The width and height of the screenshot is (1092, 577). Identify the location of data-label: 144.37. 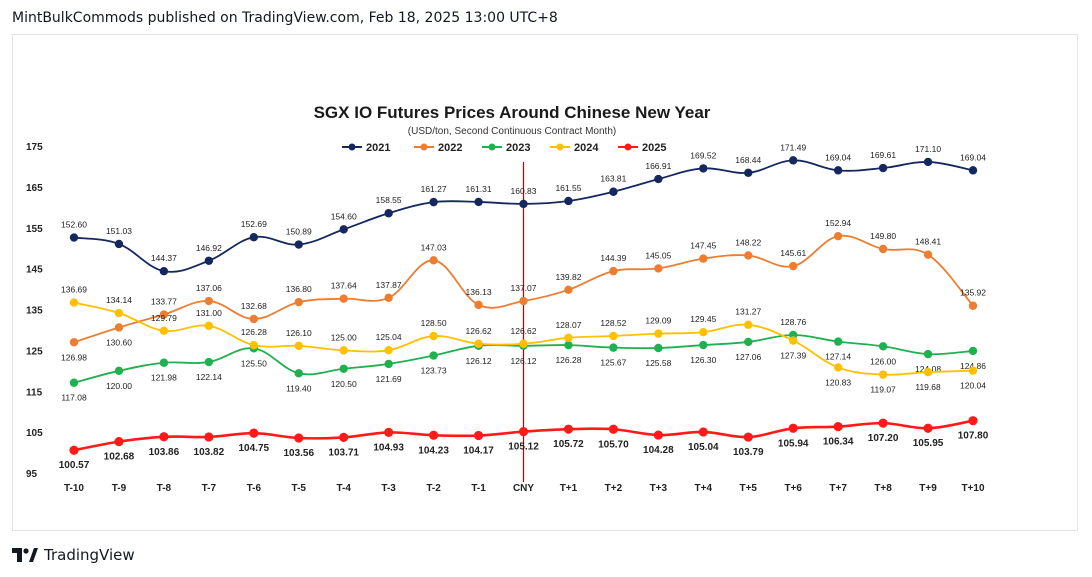
(164, 258).